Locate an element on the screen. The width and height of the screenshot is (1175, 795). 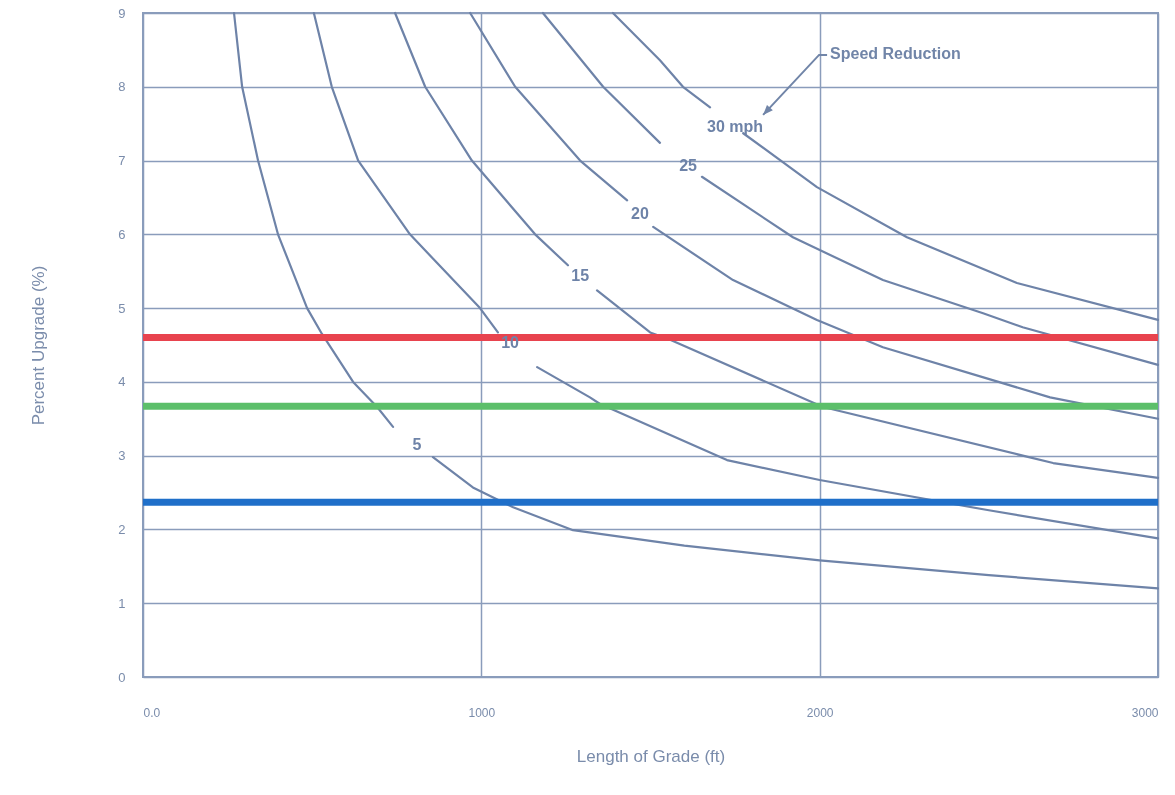
x-tick-label: 1000 is located at coordinates (482, 712).